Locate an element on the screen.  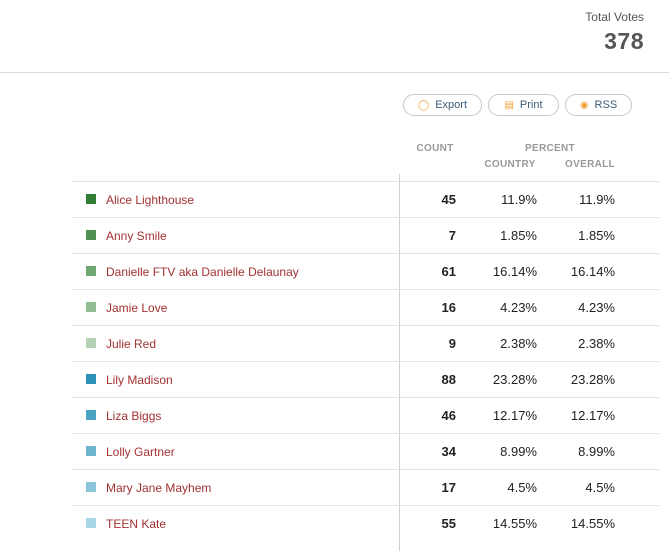
candidate-name-link: Julie Red is located at coordinates (131, 343).